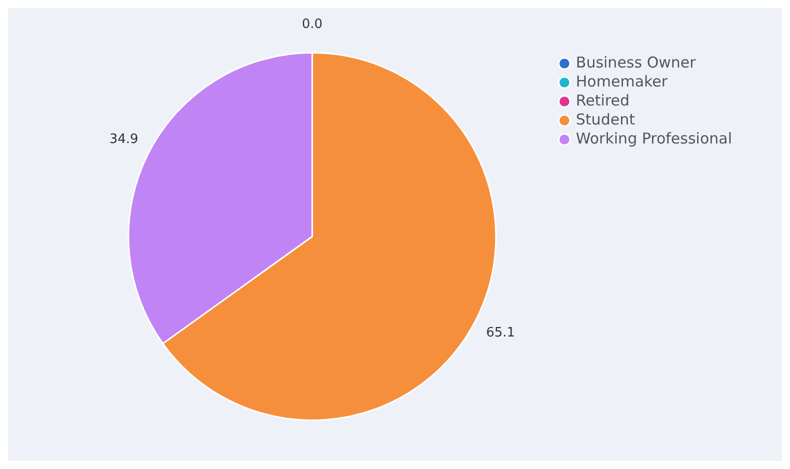 This screenshot has width=790, height=469. I want to click on legend-label: Homemaker, so click(622, 81).